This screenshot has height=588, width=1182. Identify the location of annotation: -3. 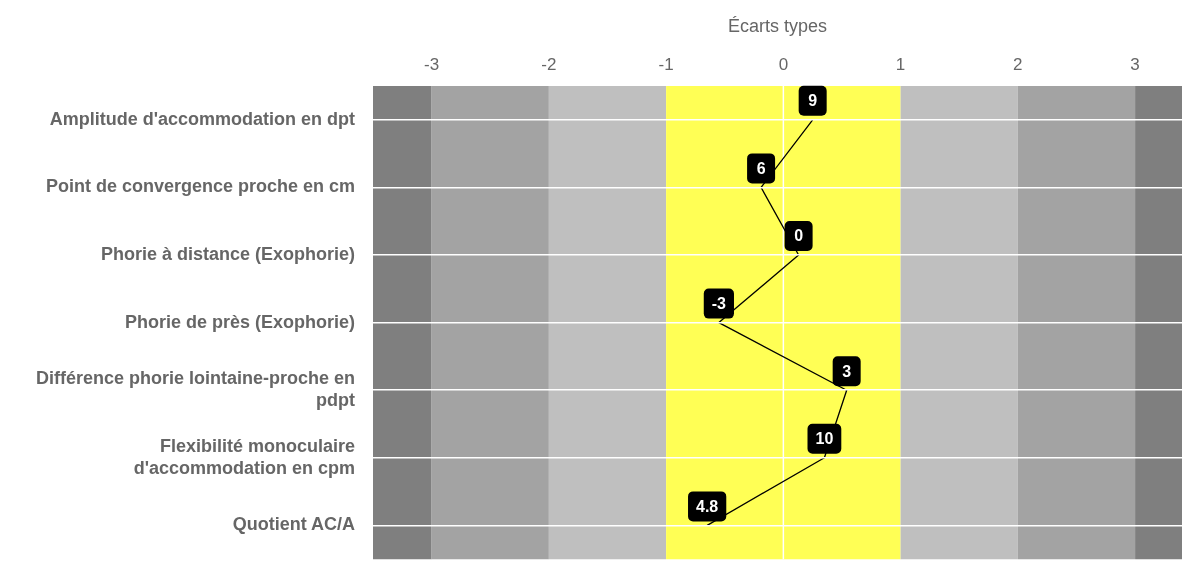
(719, 304).